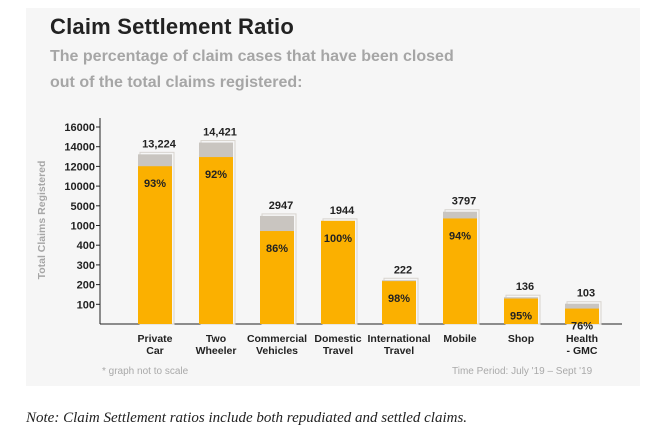 This screenshot has height=446, width=658. I want to click on y-tick-label: 5000, so click(83, 207).